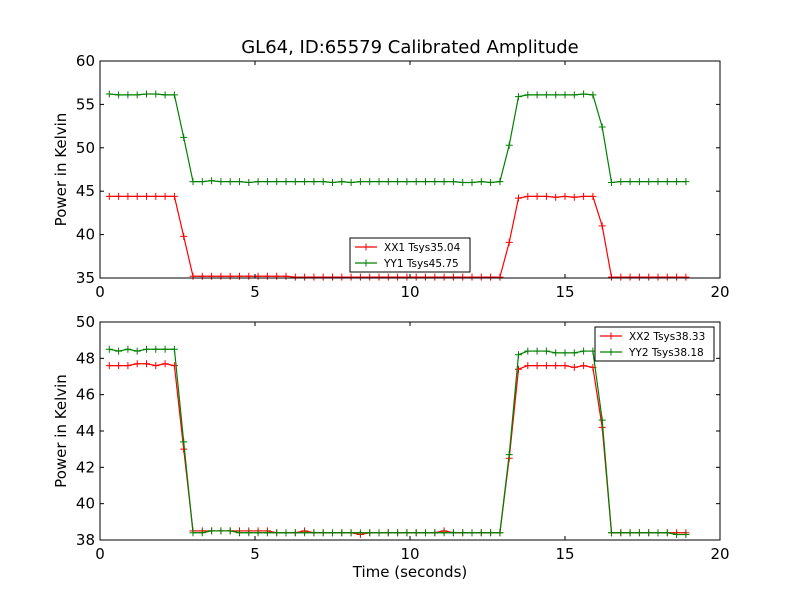 This screenshot has height=600, width=800. Describe the element at coordinates (85, 191) in the screenshot. I see `y-tick-label: 45` at that location.